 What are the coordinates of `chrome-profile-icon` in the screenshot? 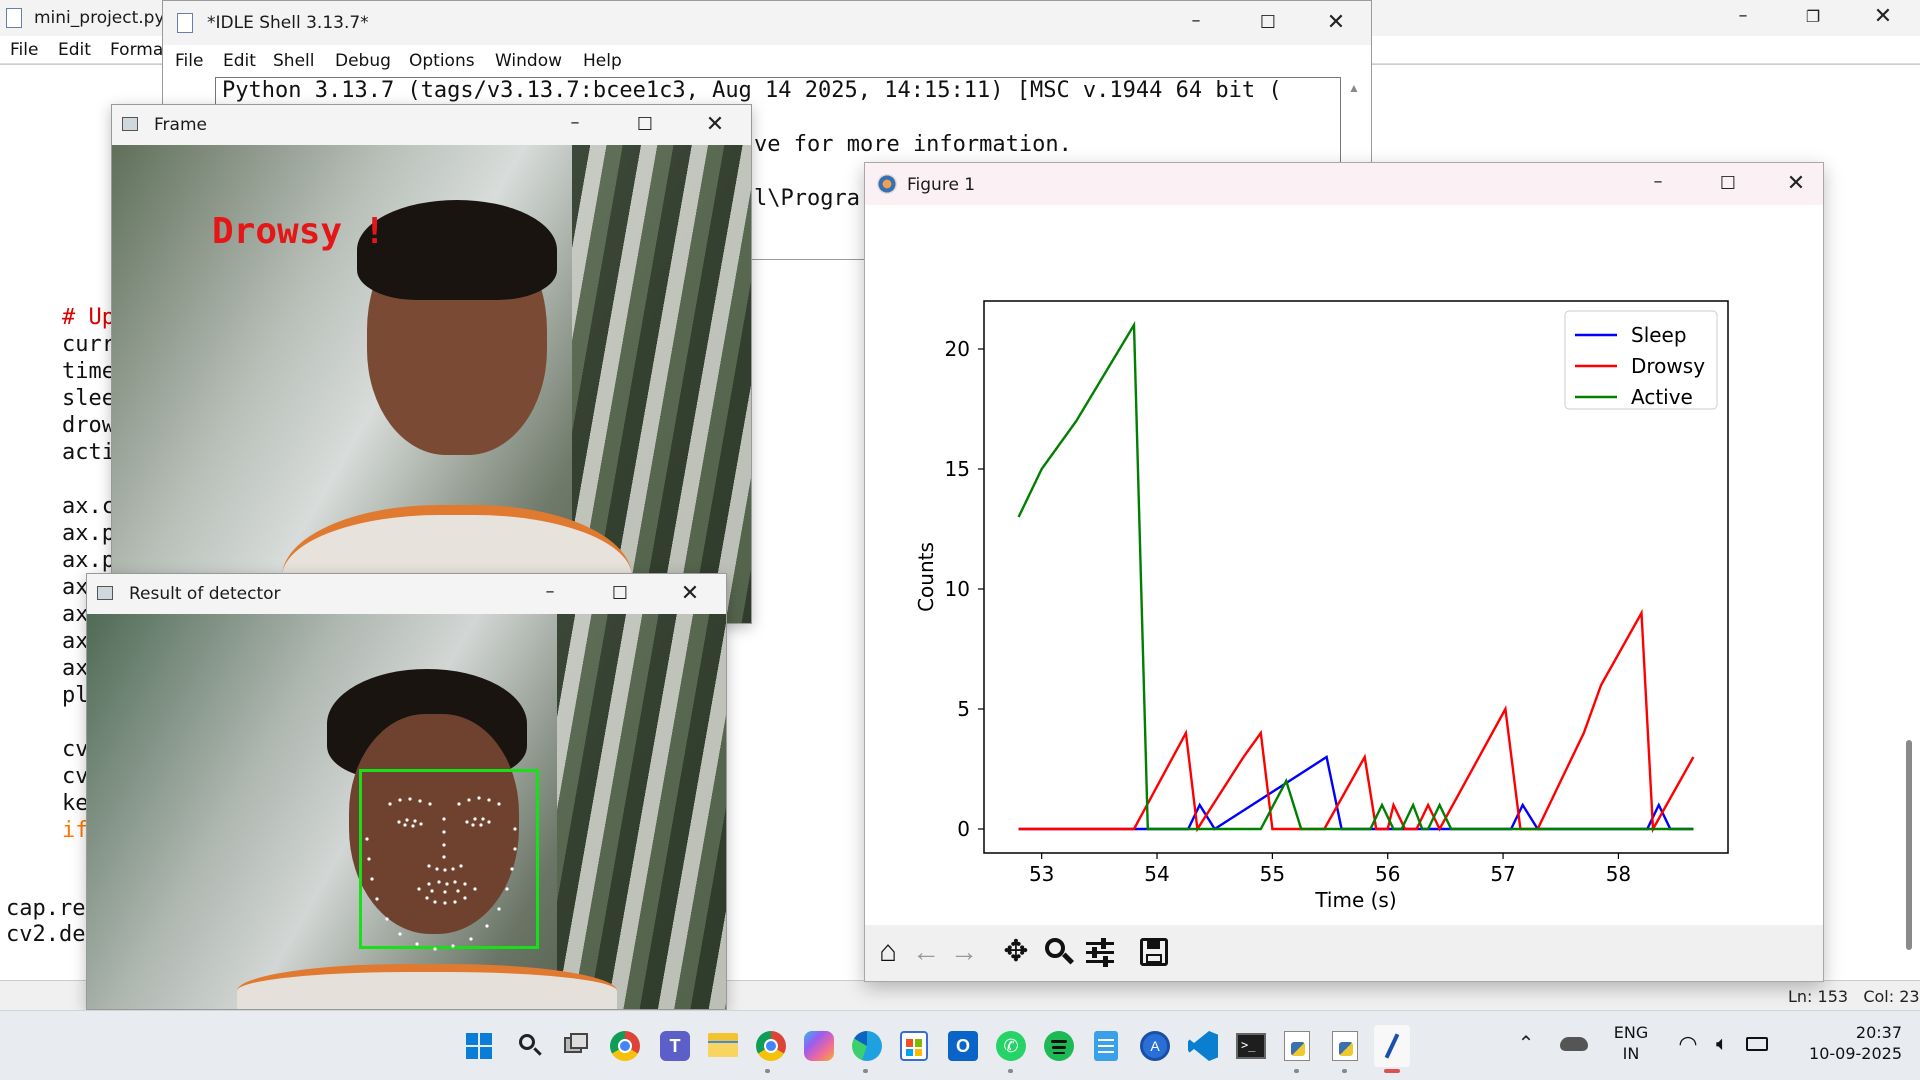 It's located at (771, 1046).